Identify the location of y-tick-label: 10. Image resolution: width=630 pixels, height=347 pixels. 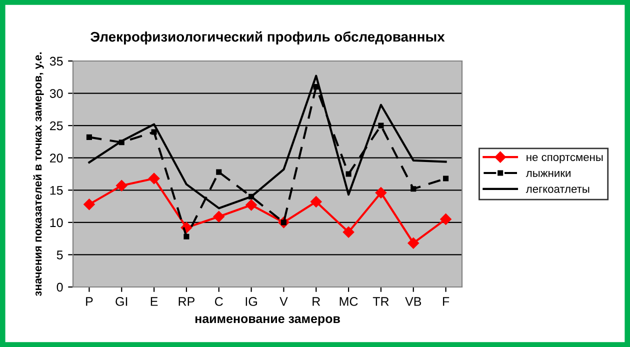
(56, 223).